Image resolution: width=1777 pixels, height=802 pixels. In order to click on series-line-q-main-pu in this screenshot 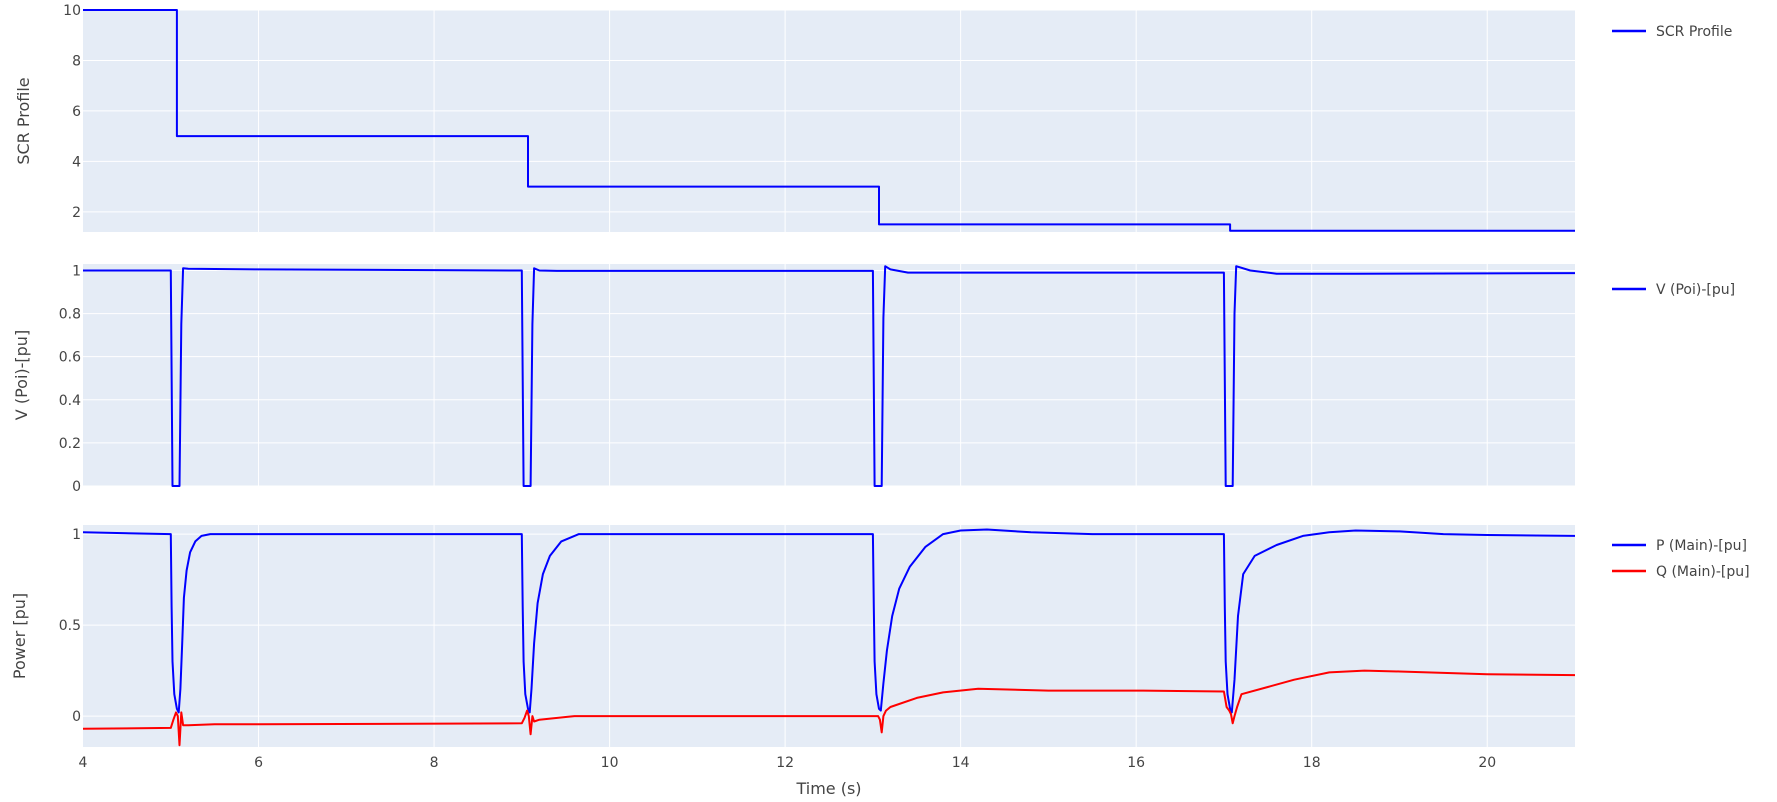, I will do `click(829, 708)`.